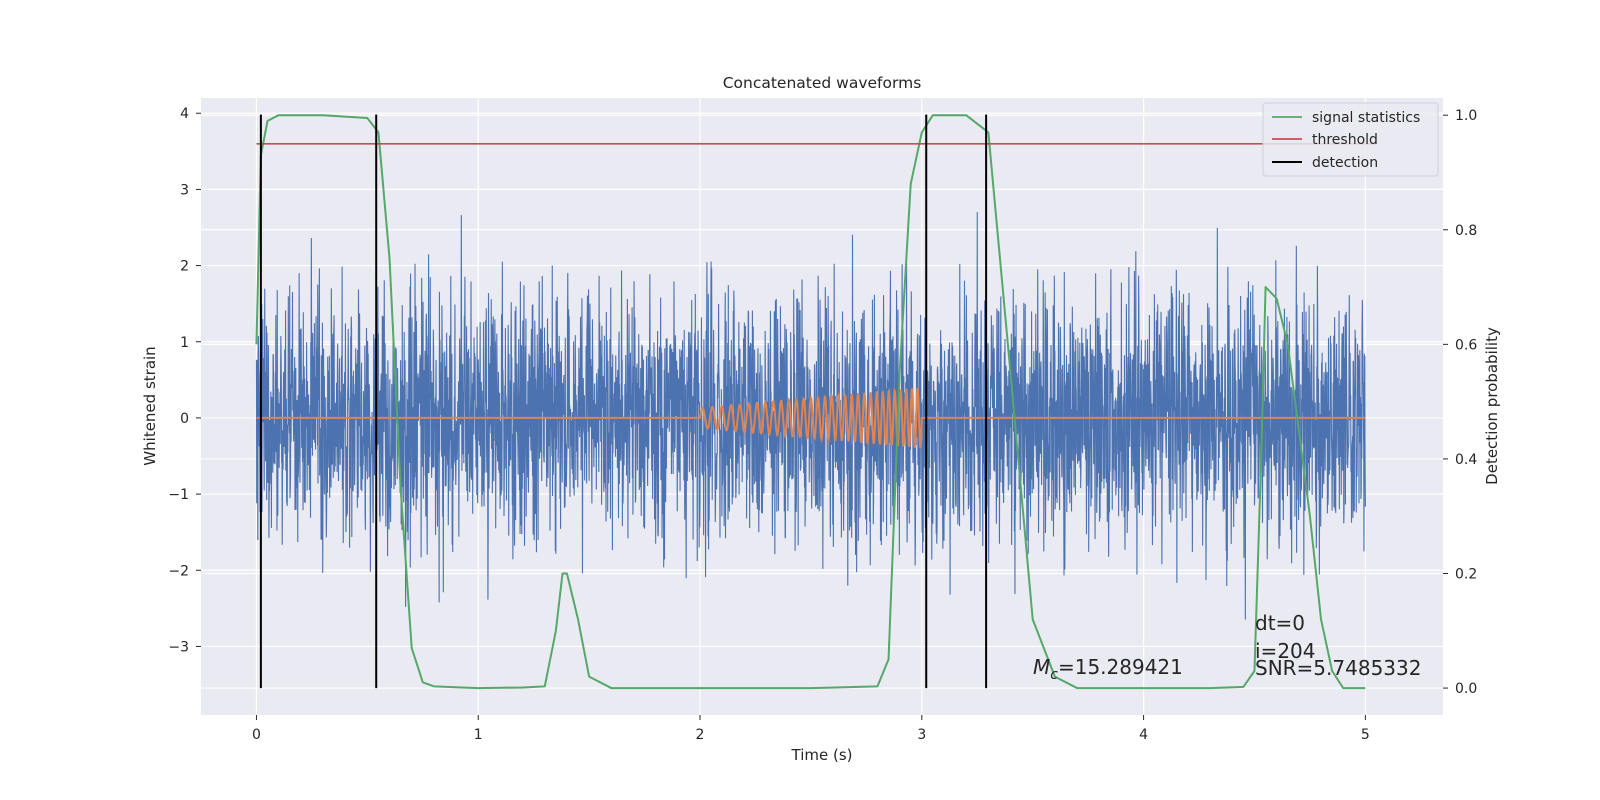 The height and width of the screenshot is (800, 1600). Describe the element at coordinates (1280, 623) in the screenshot. I see `dt-annotation: dt=0` at that location.